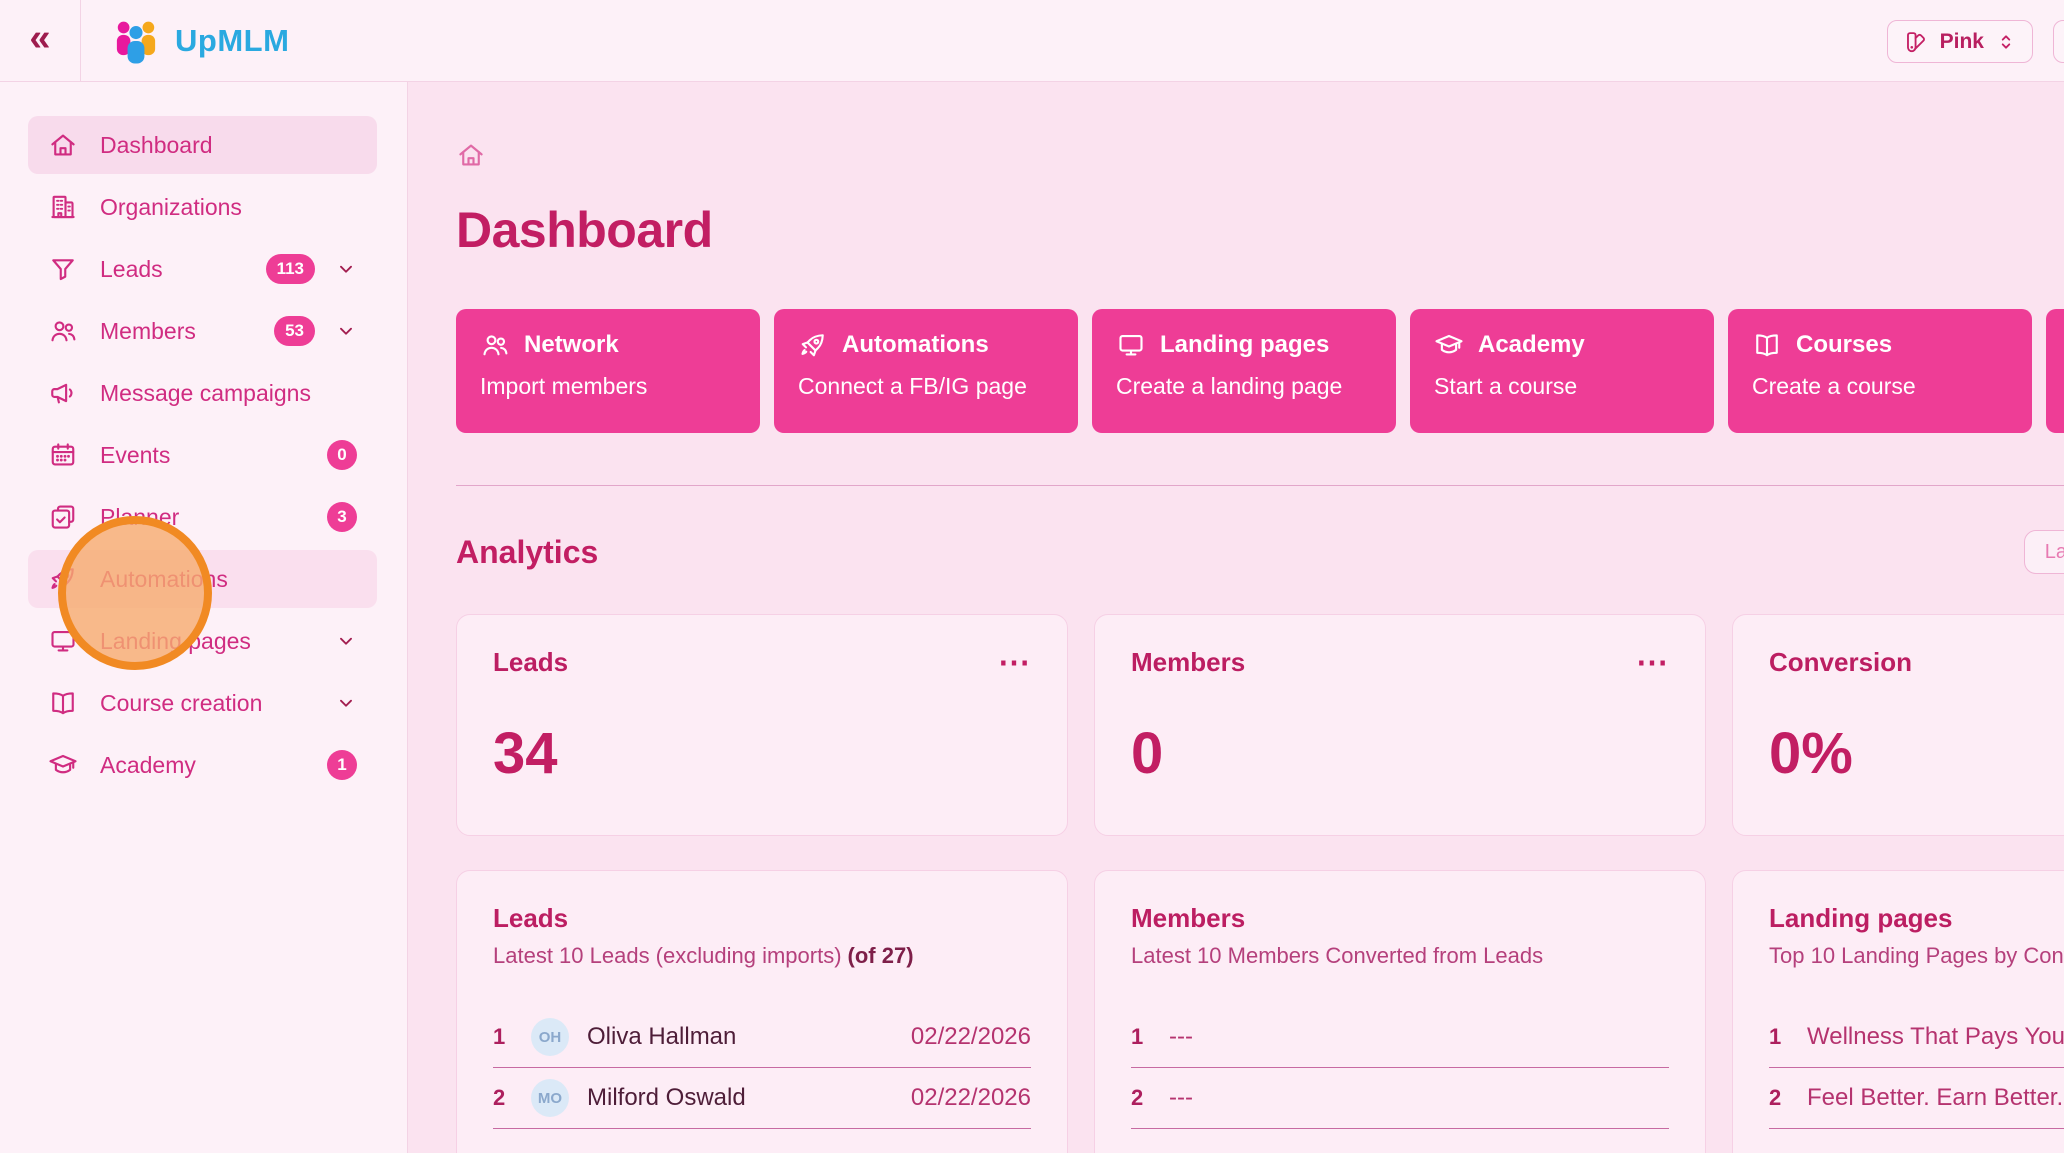 The height and width of the screenshot is (1153, 2064). What do you see at coordinates (164, 578) in the screenshot?
I see `sidebar-item-label: Automations` at bounding box center [164, 578].